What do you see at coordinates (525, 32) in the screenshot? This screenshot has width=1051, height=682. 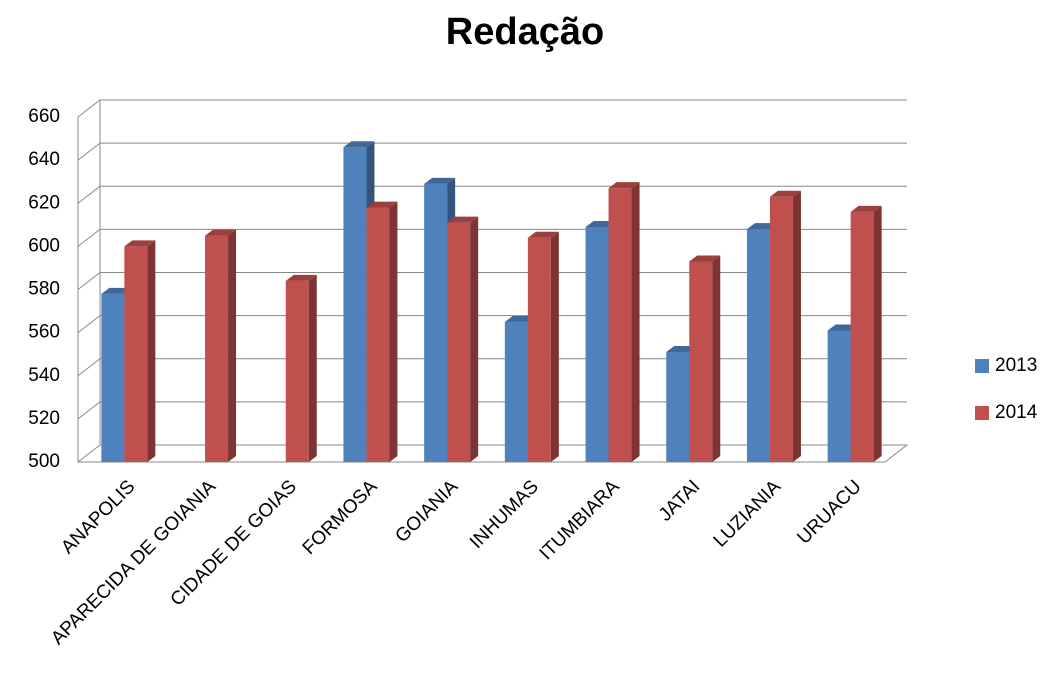 I see `chart-title: Redação` at bounding box center [525, 32].